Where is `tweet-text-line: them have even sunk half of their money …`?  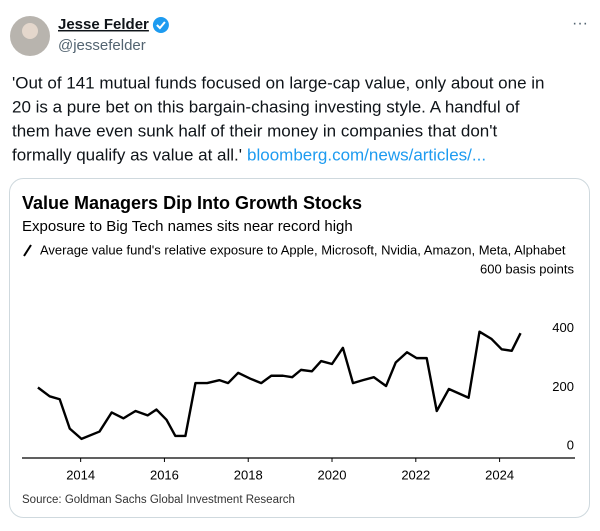
tweet-text-line: them have even sunk half of their money … is located at coordinates (254, 130).